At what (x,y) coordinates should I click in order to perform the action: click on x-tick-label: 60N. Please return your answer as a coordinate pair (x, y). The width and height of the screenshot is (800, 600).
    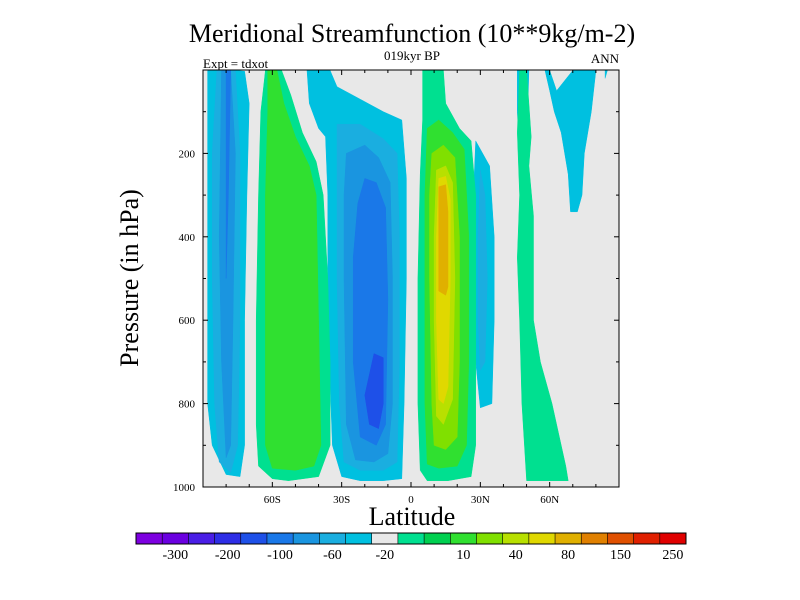
    Looking at the image, I should click on (549, 500).